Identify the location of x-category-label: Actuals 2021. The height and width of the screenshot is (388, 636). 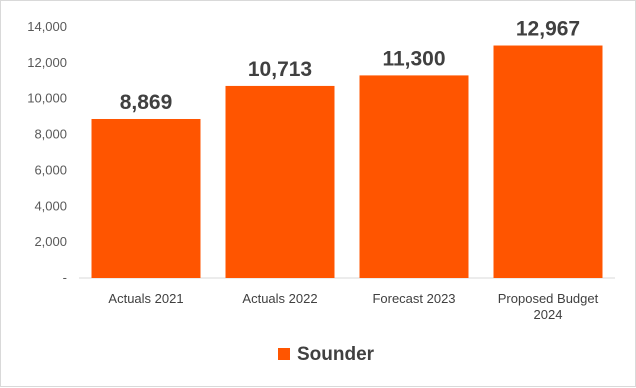
(145, 298).